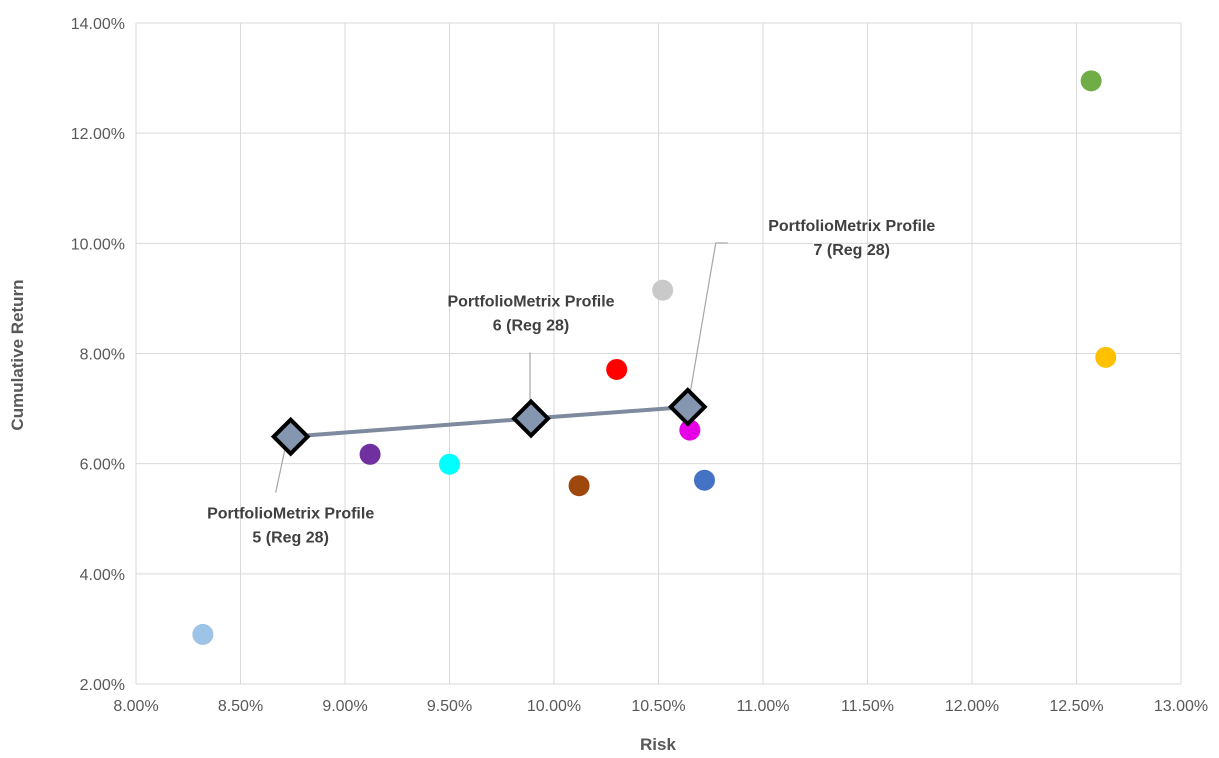 Image resolution: width=1219 pixels, height=758 pixels. What do you see at coordinates (98, 24) in the screenshot?
I see `y-tick-label: 14.00%` at bounding box center [98, 24].